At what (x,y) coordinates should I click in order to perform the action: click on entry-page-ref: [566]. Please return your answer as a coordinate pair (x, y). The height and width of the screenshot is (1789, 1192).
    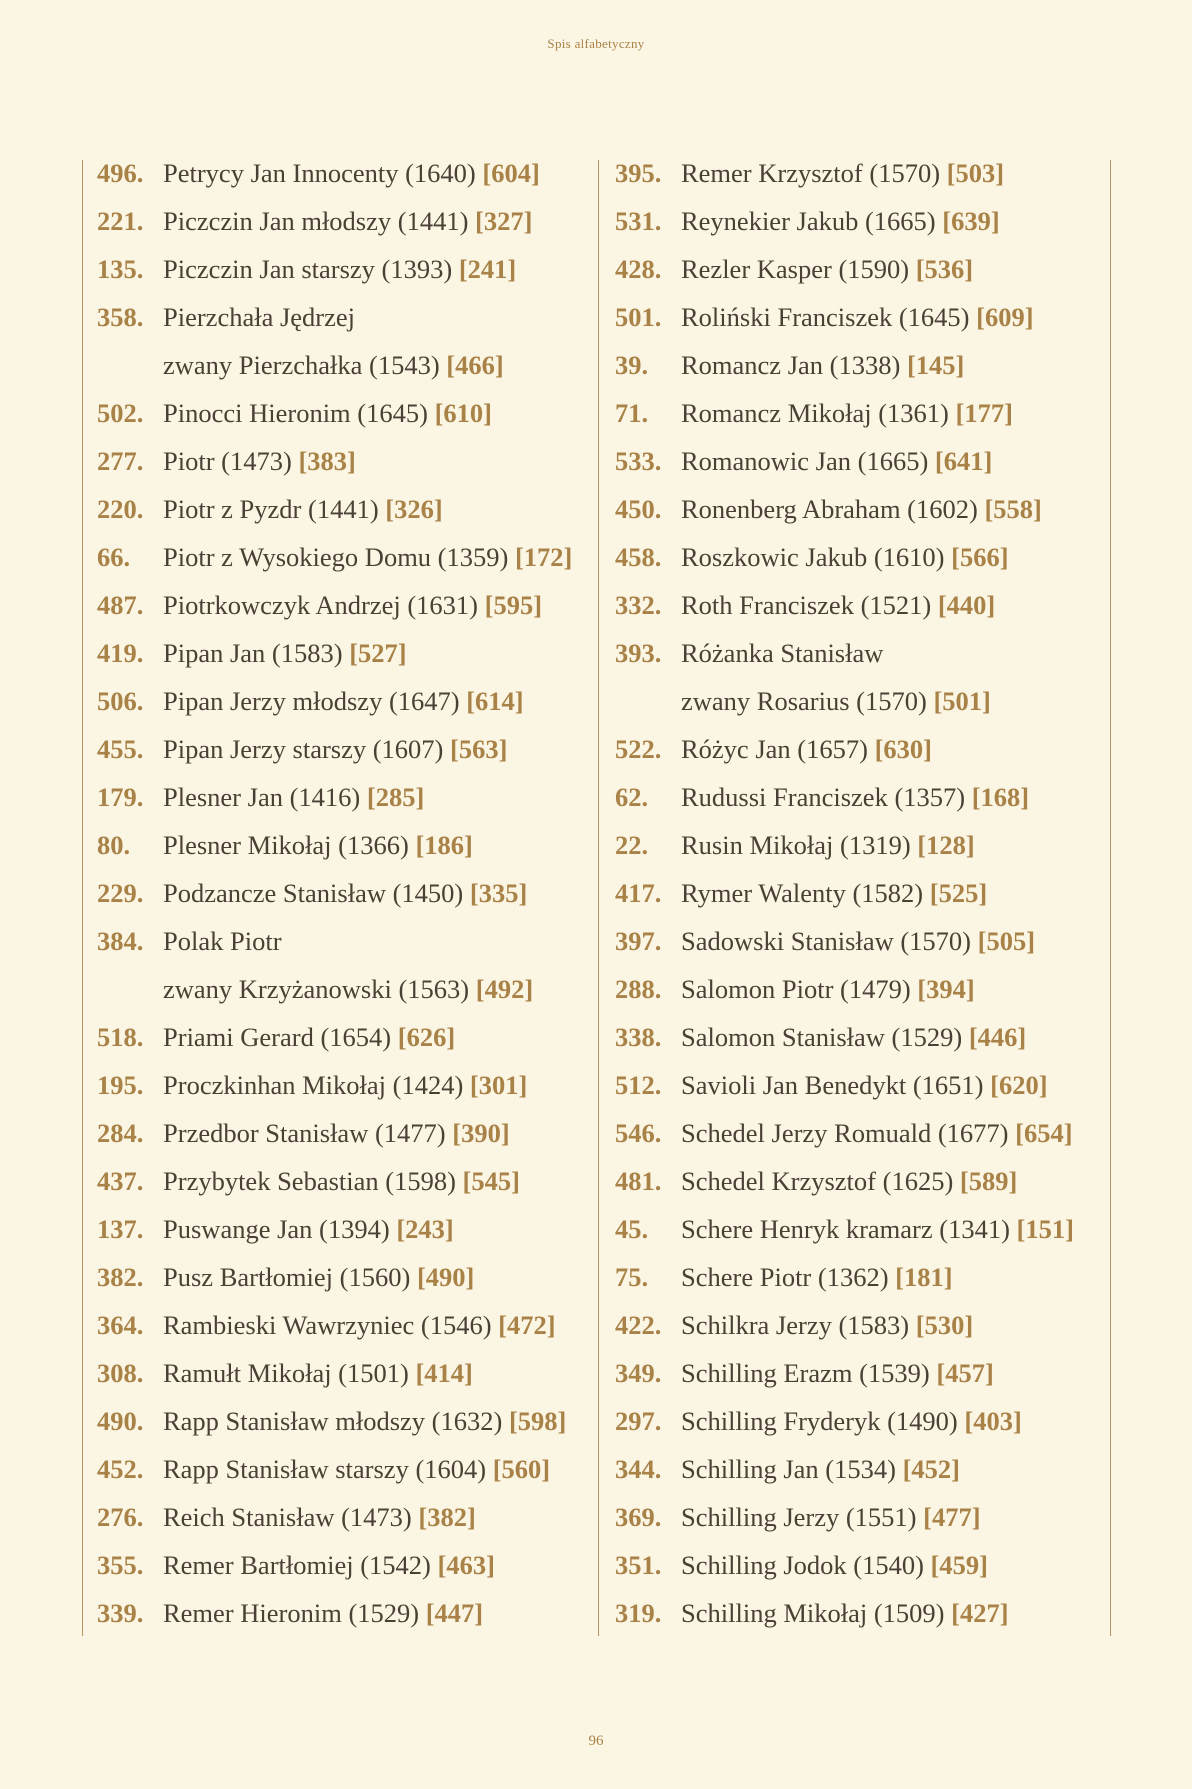
    Looking at the image, I should click on (980, 557).